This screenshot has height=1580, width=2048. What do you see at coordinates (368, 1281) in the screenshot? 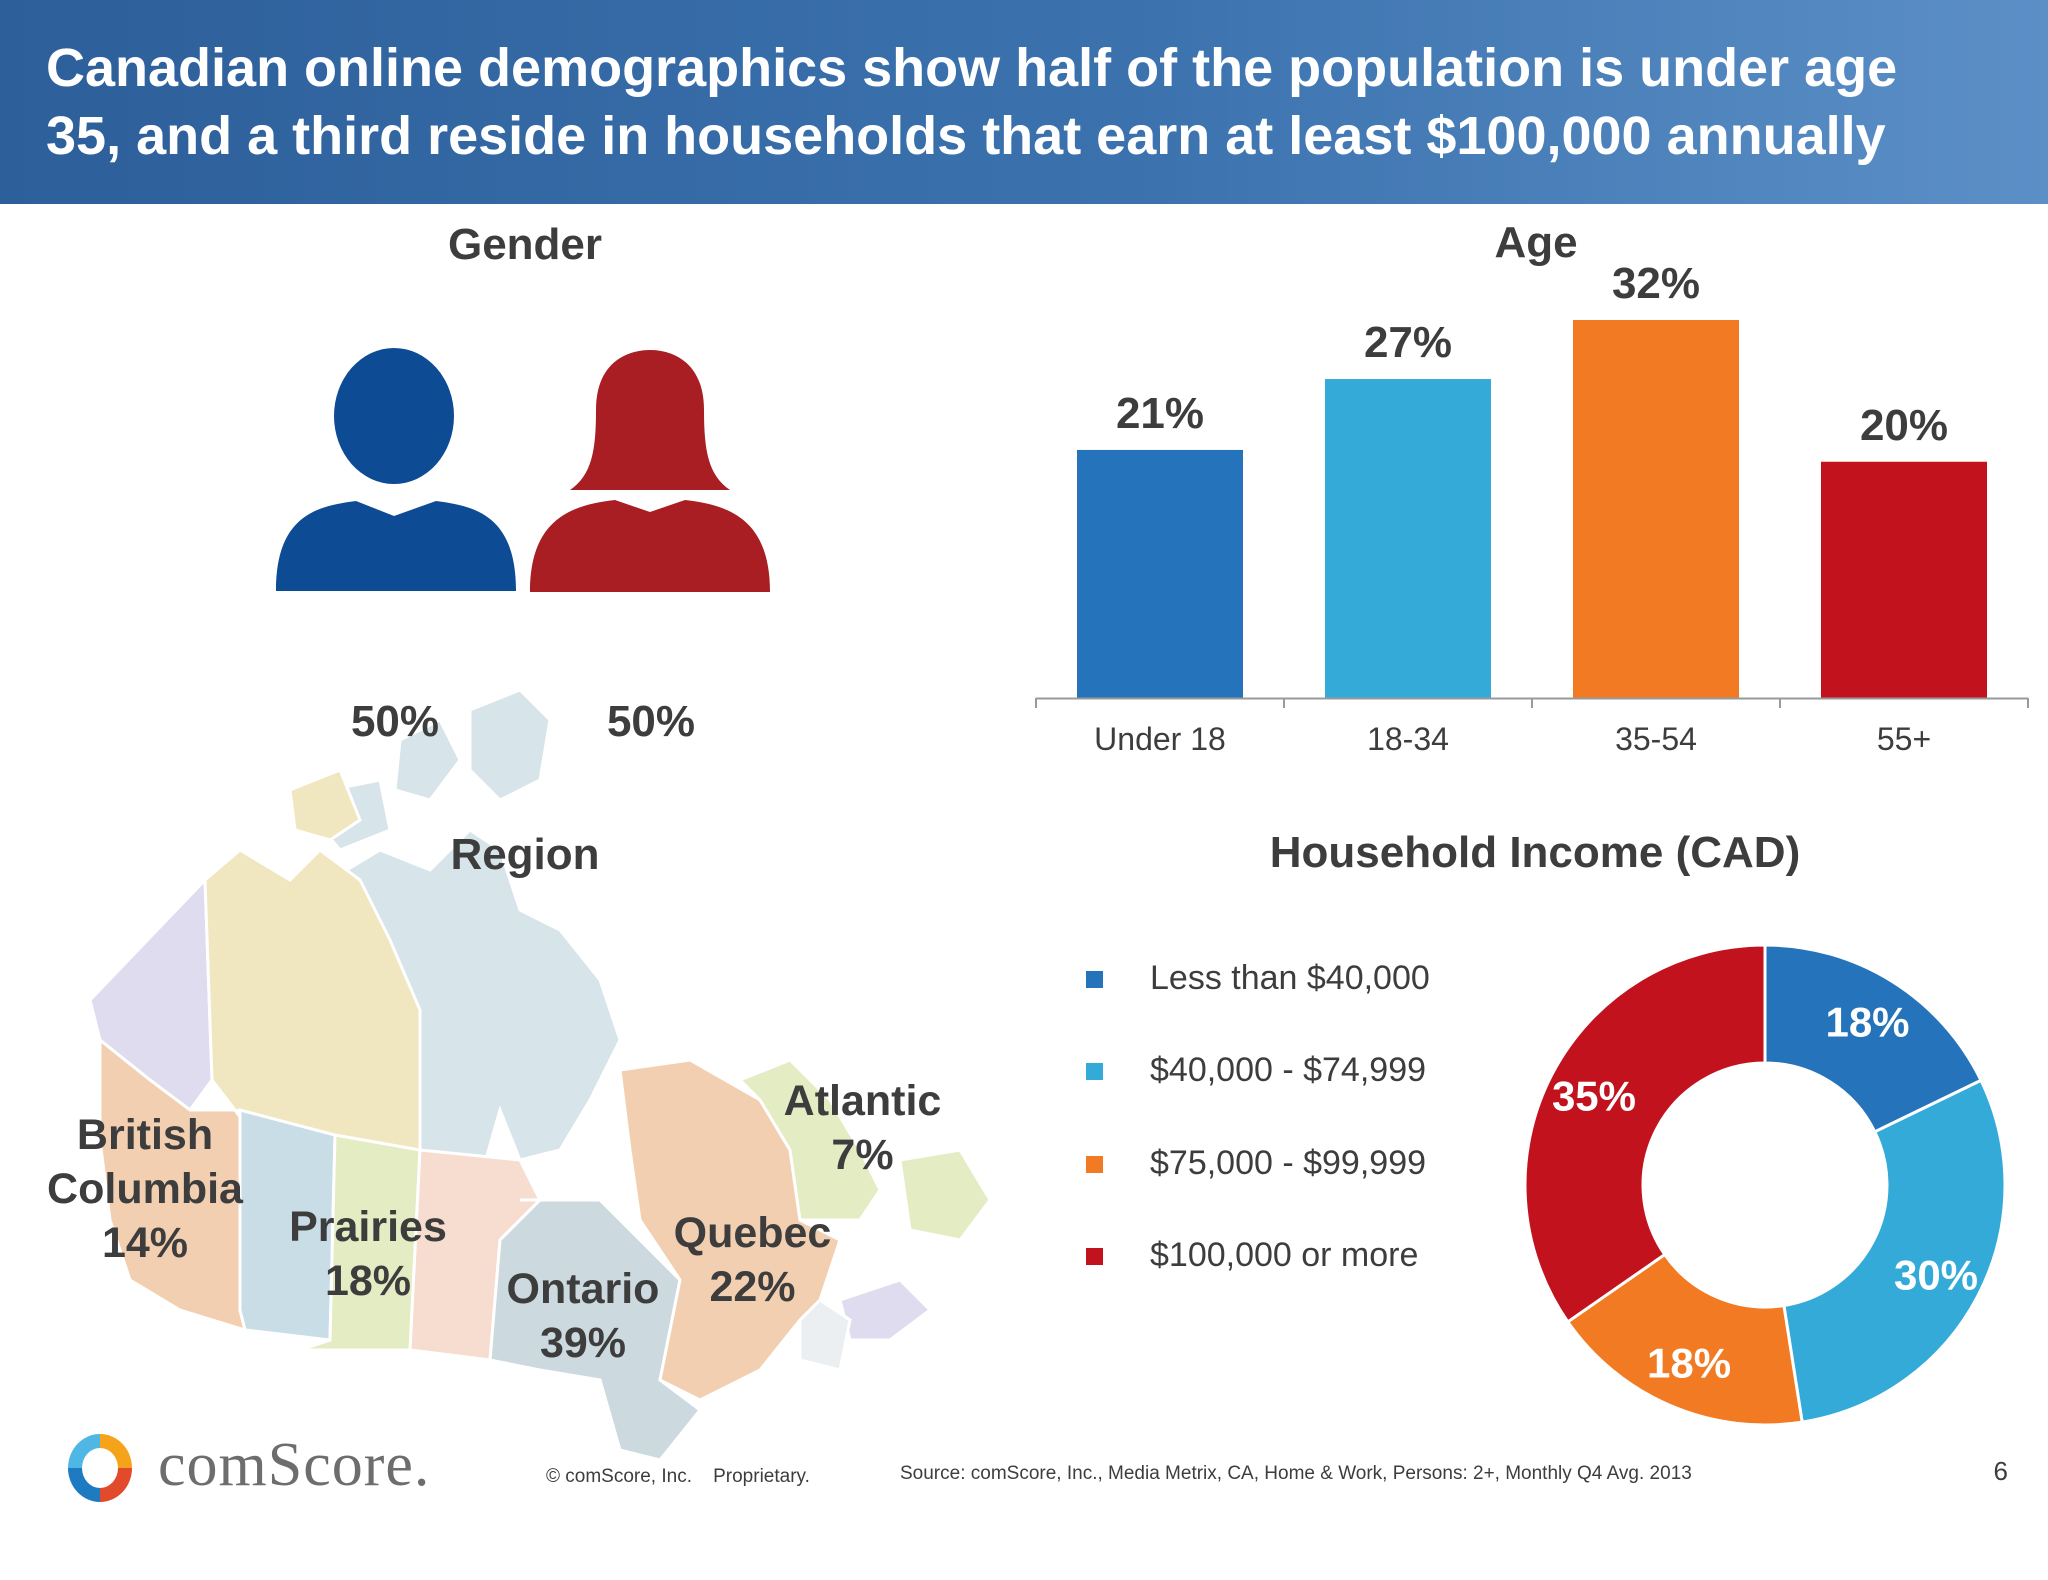
I see `region-value: 18%` at bounding box center [368, 1281].